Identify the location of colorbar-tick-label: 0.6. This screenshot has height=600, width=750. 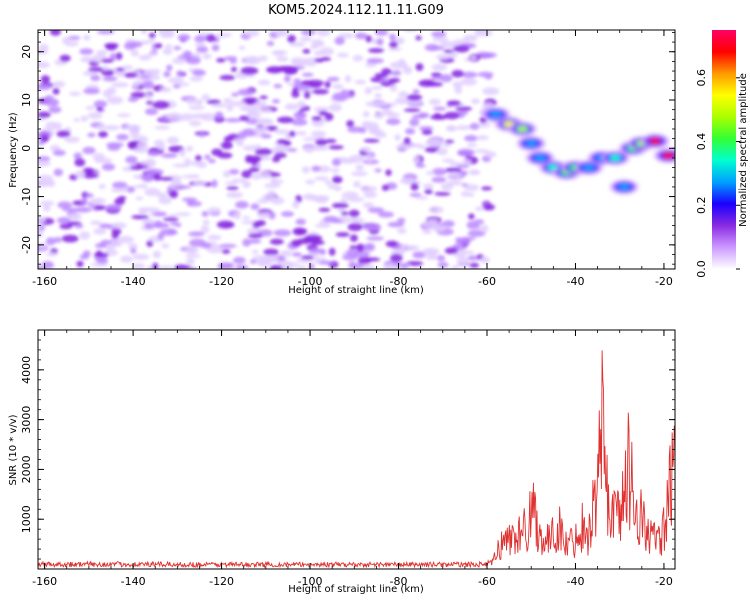
(701, 78).